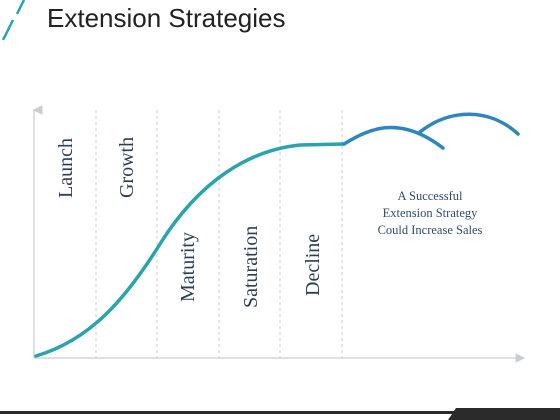 The height and width of the screenshot is (420, 560). What do you see at coordinates (166, 18) in the screenshot?
I see `page-title: Extension Strategies` at bounding box center [166, 18].